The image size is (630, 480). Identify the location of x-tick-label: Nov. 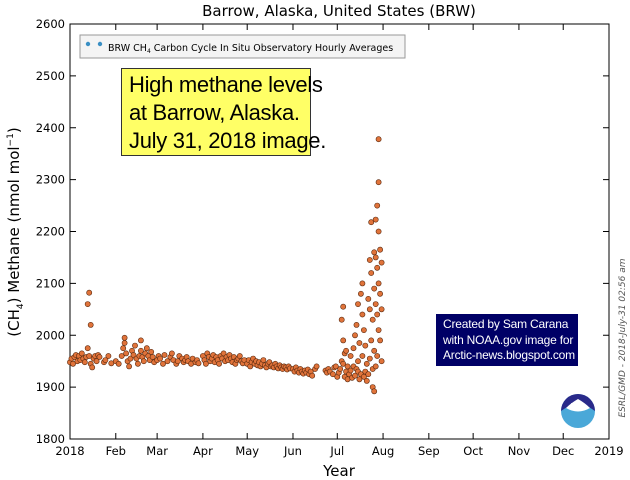
(519, 451).